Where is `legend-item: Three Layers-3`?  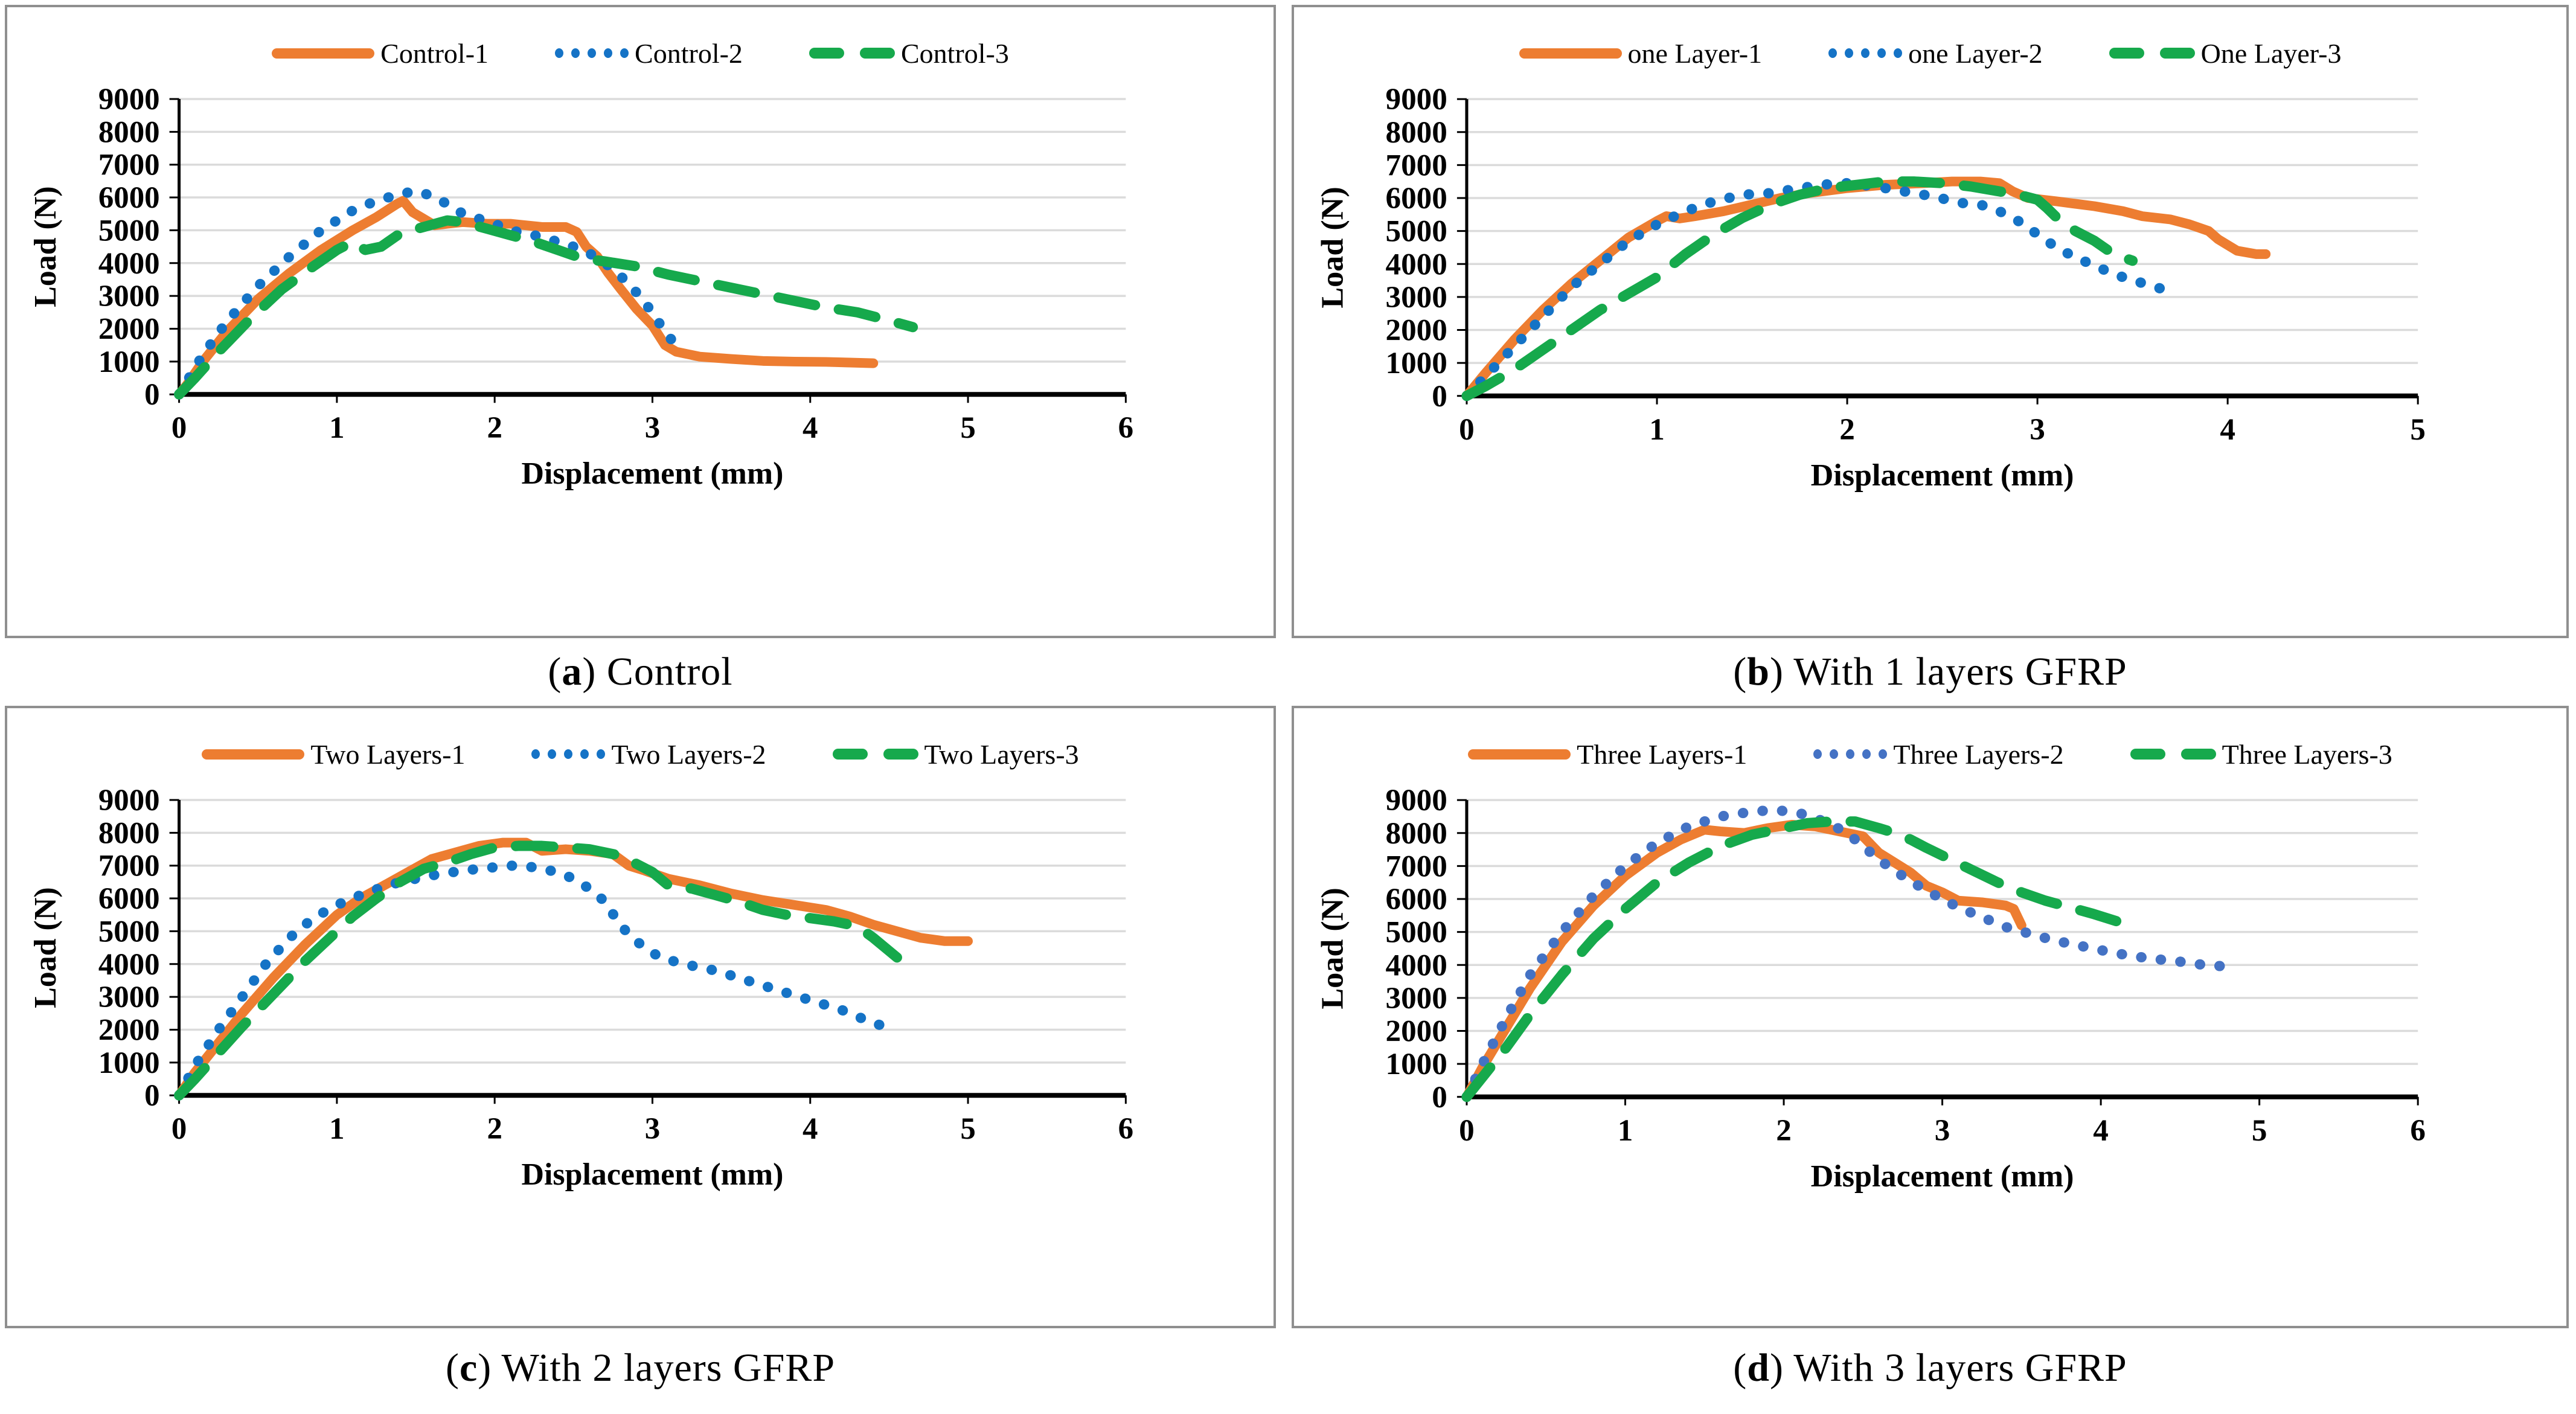 legend-item: Three Layers-3 is located at coordinates (2261, 754).